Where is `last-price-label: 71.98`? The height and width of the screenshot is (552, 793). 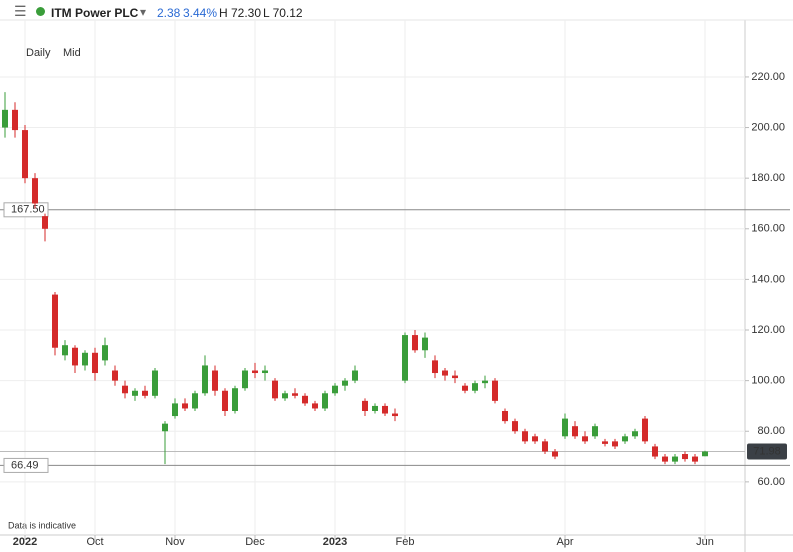
last-price-label: 71.98 is located at coordinates (767, 451).